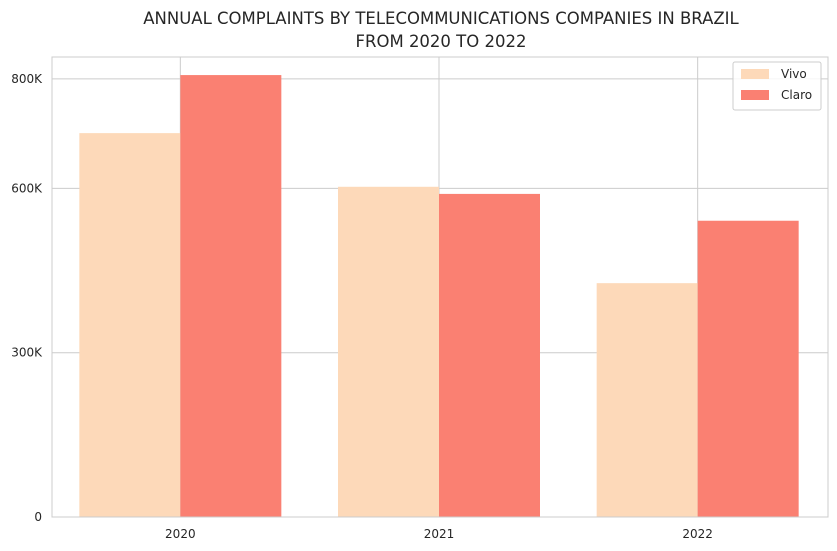 The image size is (837, 551). Describe the element at coordinates (796, 95) in the screenshot. I see `legend-label-claro: Claro` at that location.